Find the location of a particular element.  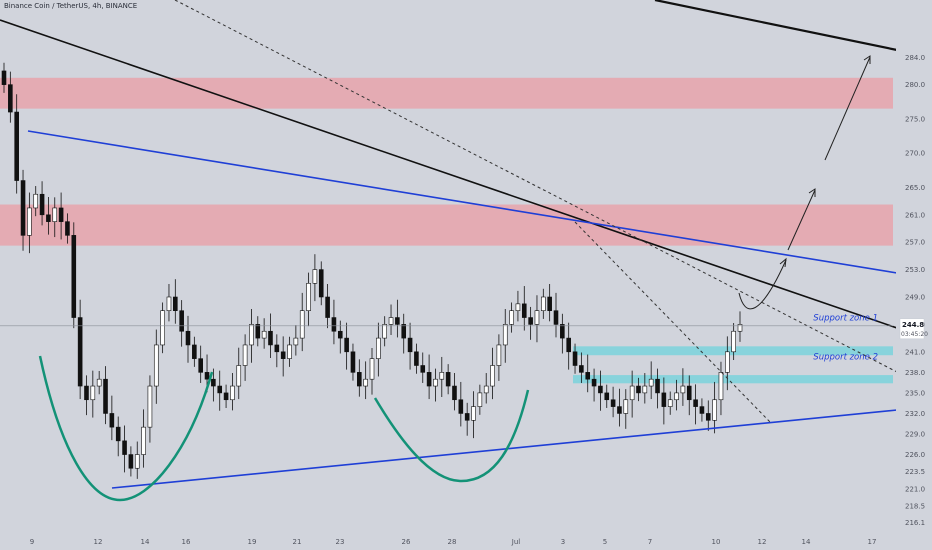

support-zone-label: Support zone 2 is located at coordinates (845, 358).